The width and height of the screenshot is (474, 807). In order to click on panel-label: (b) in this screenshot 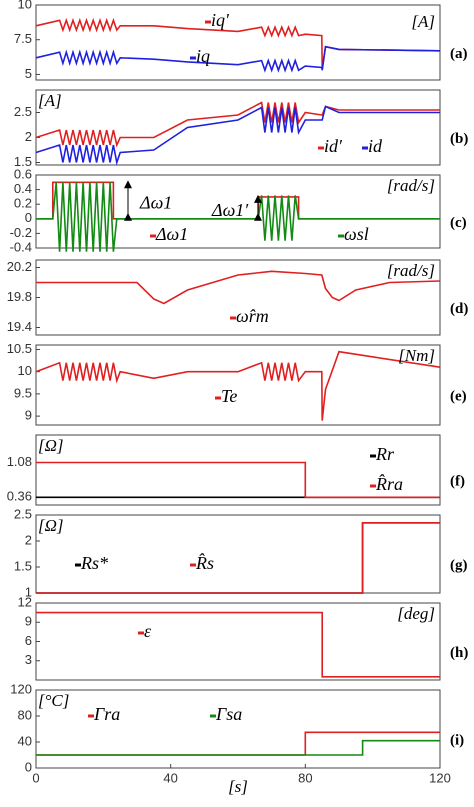, I will do `click(459, 139)`.